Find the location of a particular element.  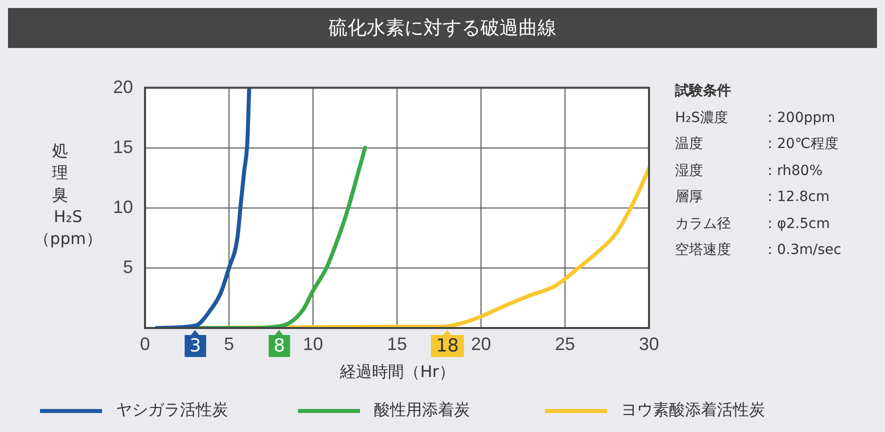

text: 温度：20℃程度 is located at coordinates (757, 144).